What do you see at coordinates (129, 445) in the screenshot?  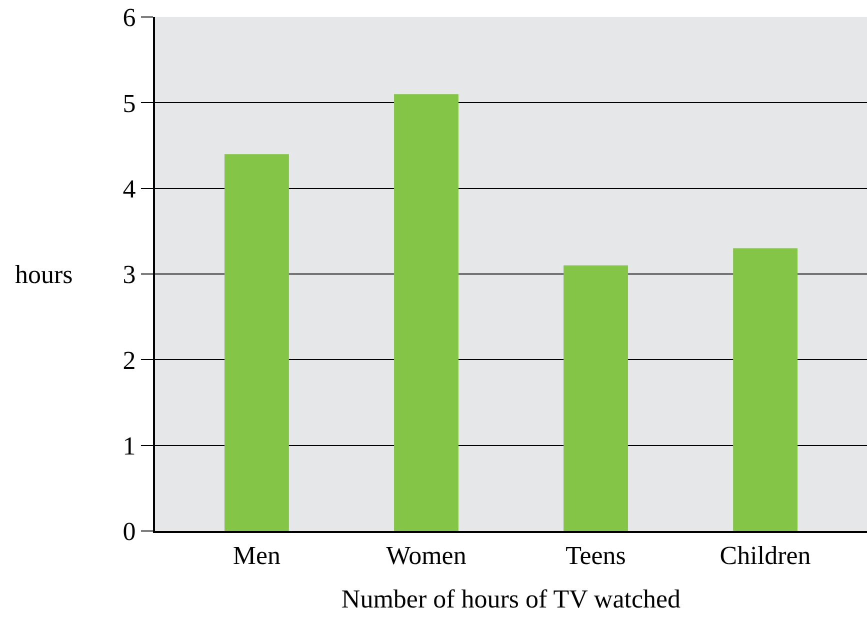 I see `y-tick-label: 1` at bounding box center [129, 445].